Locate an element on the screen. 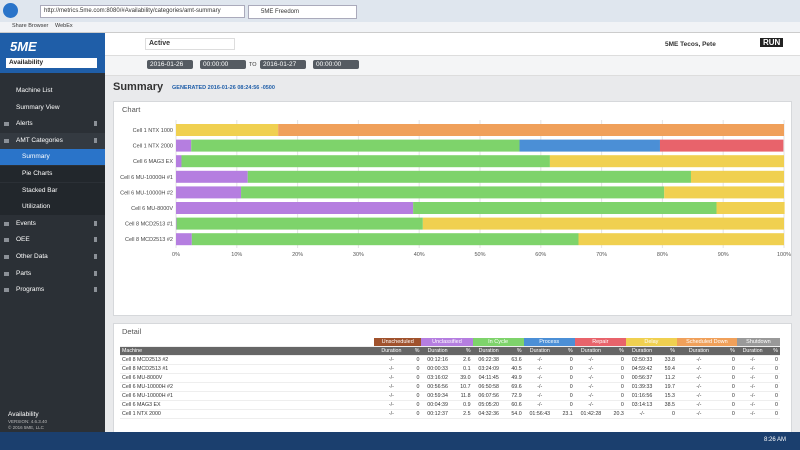 This screenshot has height=450, width=800. generated: GENERATED 2016-01-26 08:24:56 -0500 is located at coordinates (223, 88).